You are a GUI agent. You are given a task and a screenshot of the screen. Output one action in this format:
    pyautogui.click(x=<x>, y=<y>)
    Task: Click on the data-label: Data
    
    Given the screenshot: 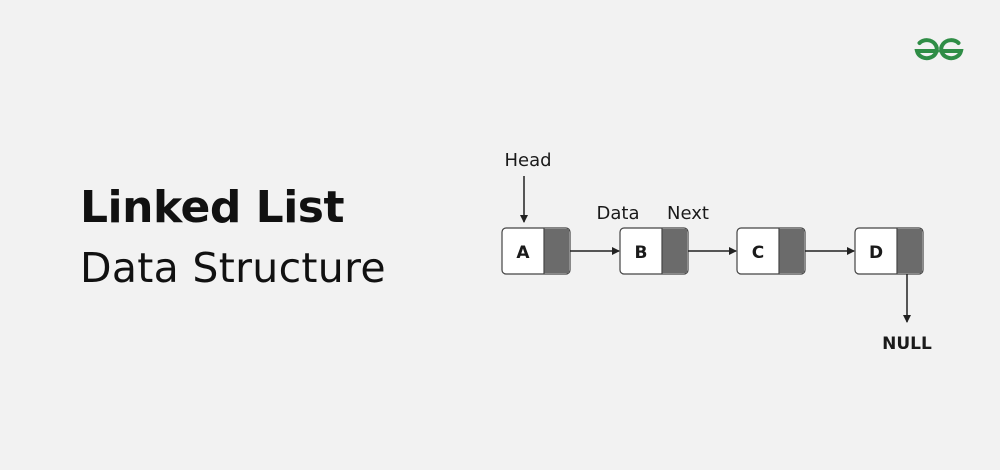 What is the action you would take?
    pyautogui.click(x=618, y=213)
    